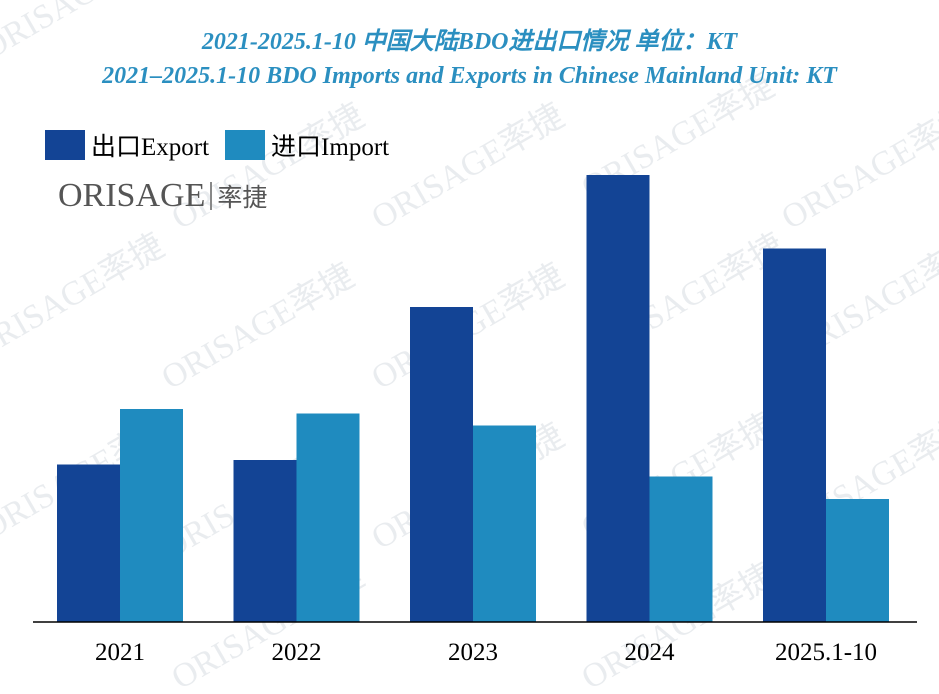 The height and width of the screenshot is (694, 939). I want to click on legend-swatch-export, so click(65, 145).